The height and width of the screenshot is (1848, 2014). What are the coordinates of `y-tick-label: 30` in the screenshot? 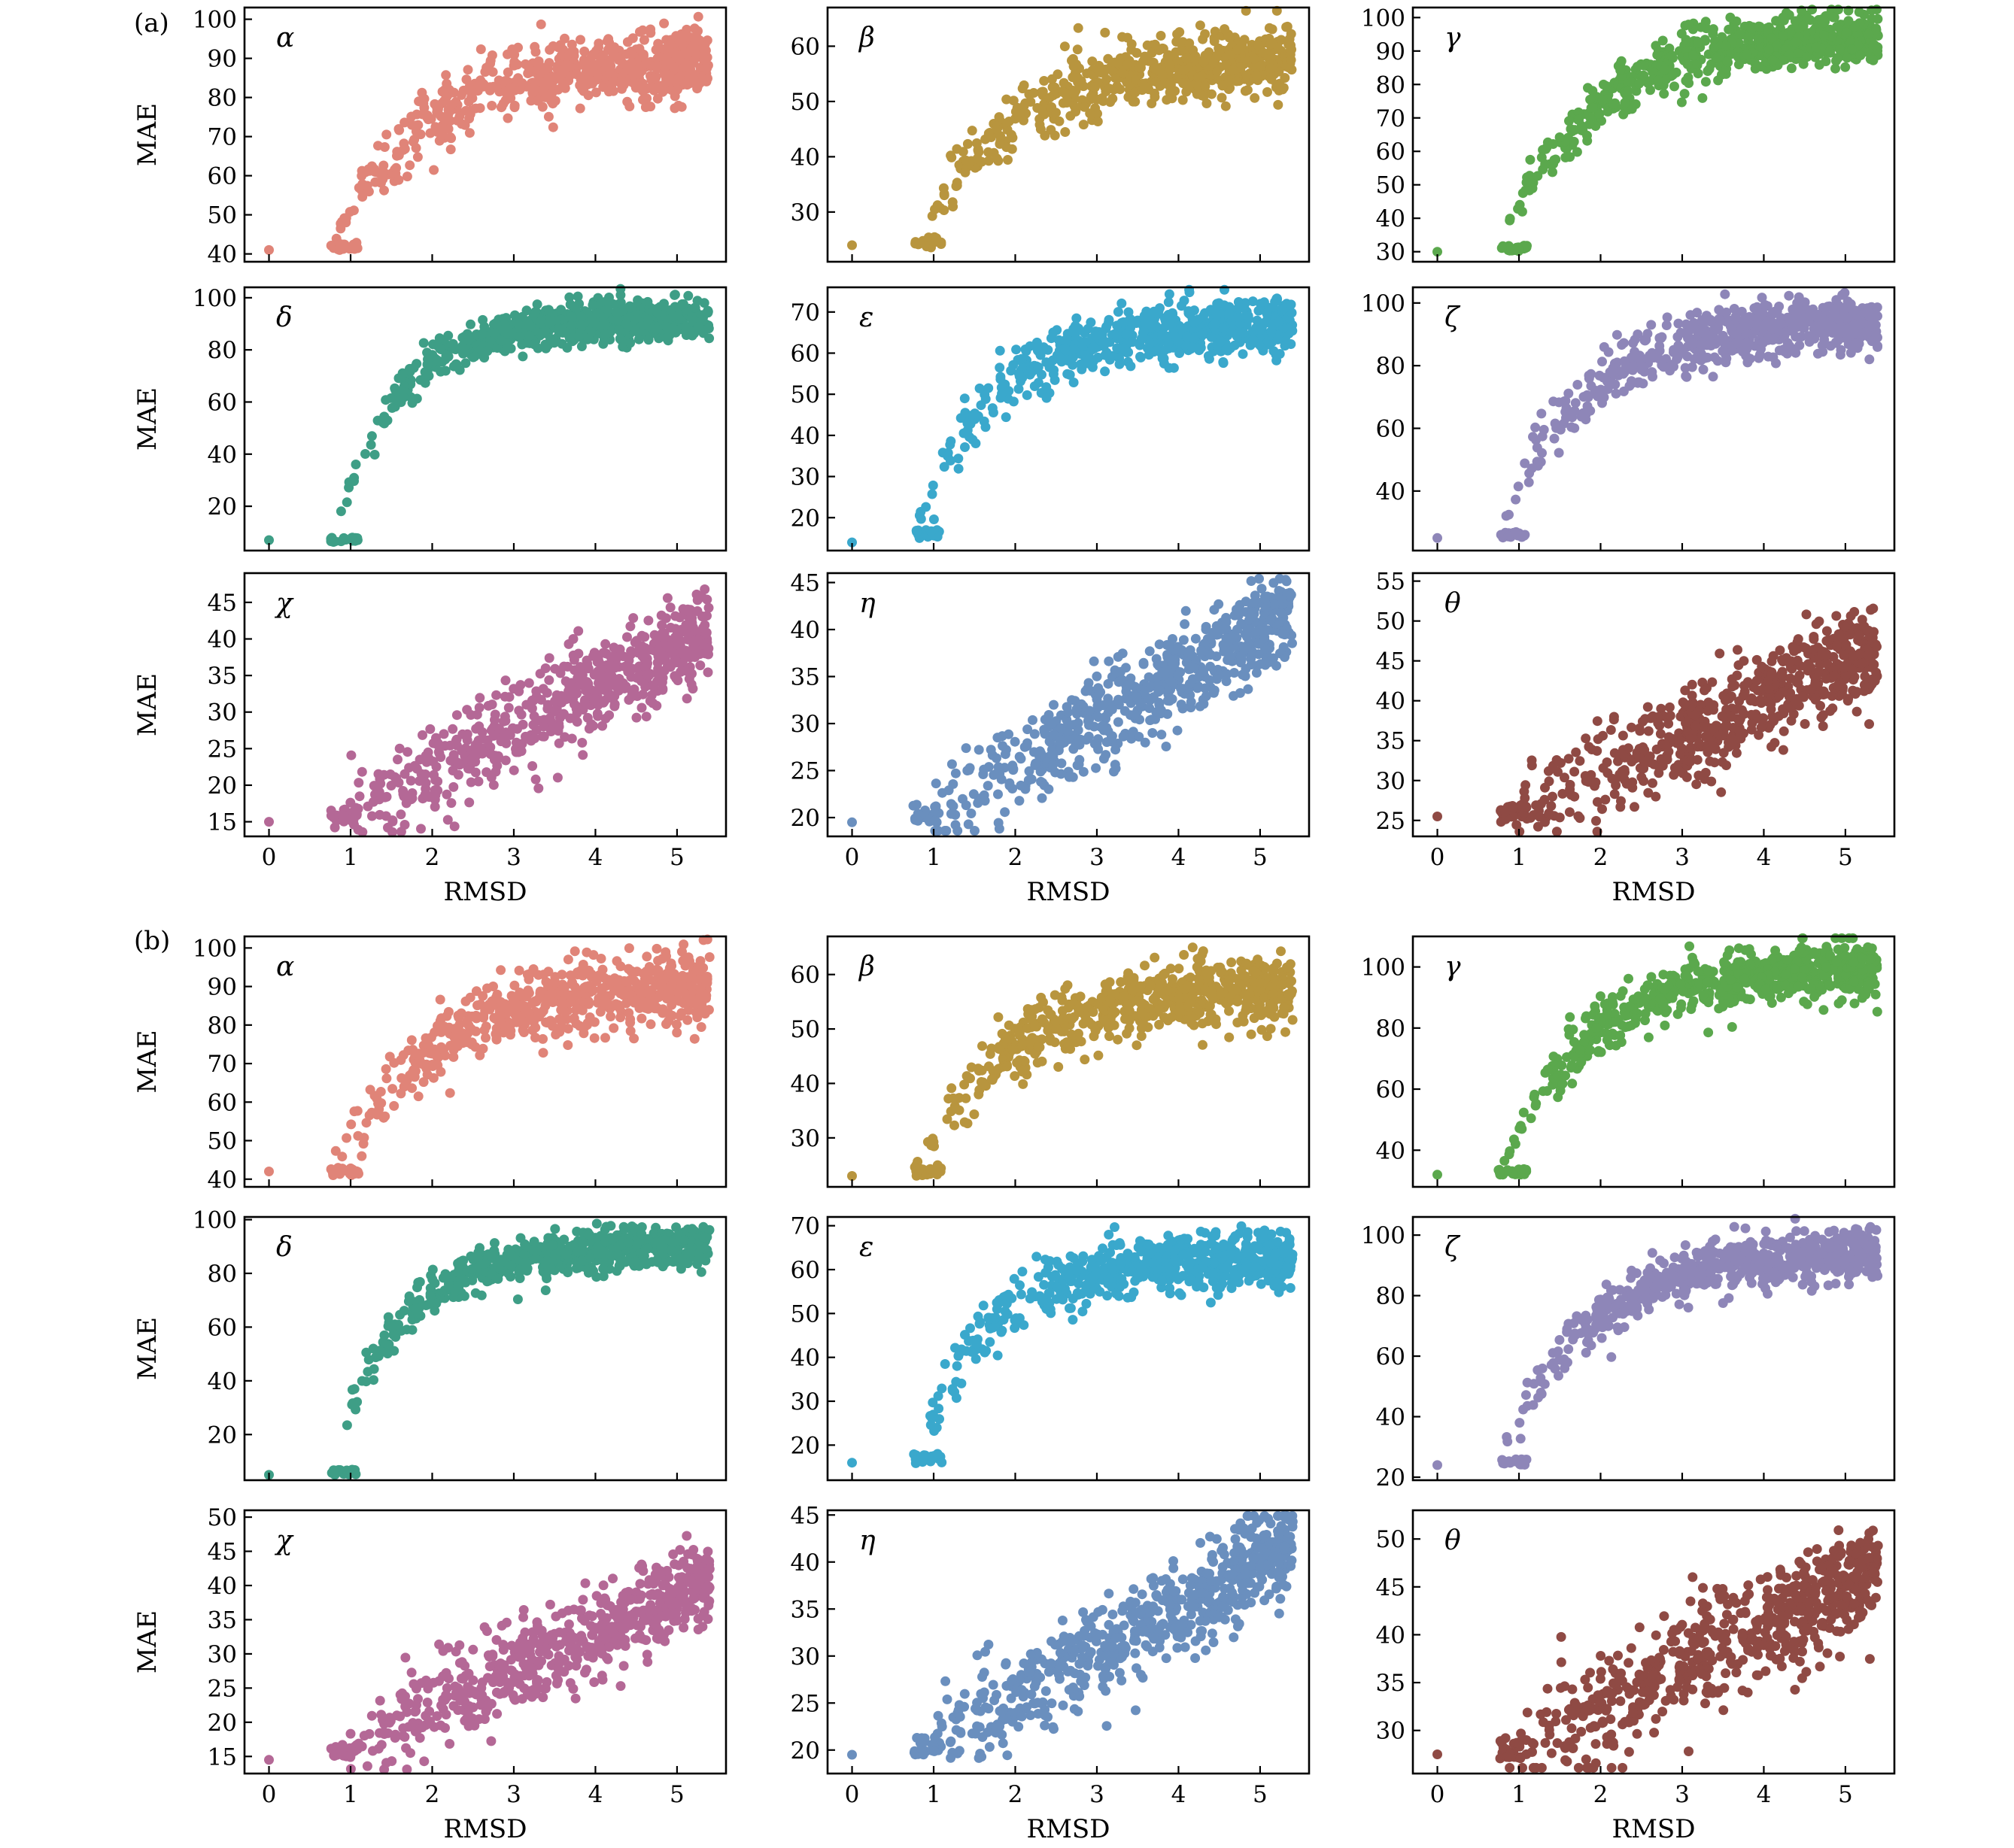 It's located at (1390, 253).